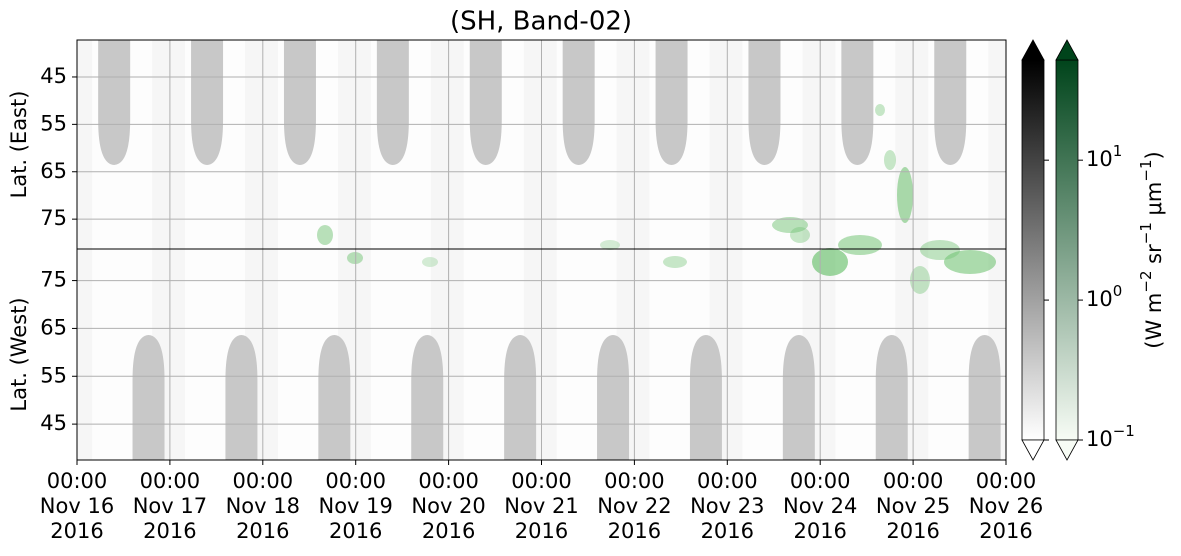 The height and width of the screenshot is (556, 1181). Describe the element at coordinates (541, 506) in the screenshot. I see `x-tick-label: Nov 21` at that location.